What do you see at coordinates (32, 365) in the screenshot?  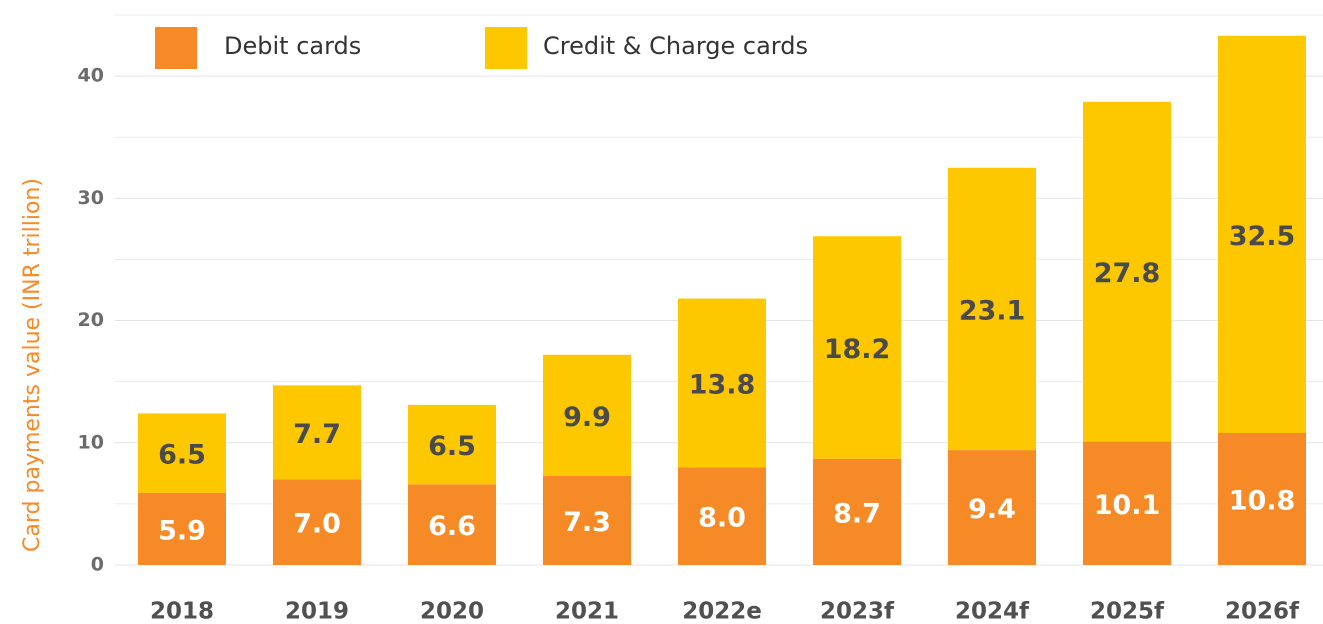 I see `y-axis-label: Card payments value (INR trillion)` at bounding box center [32, 365].